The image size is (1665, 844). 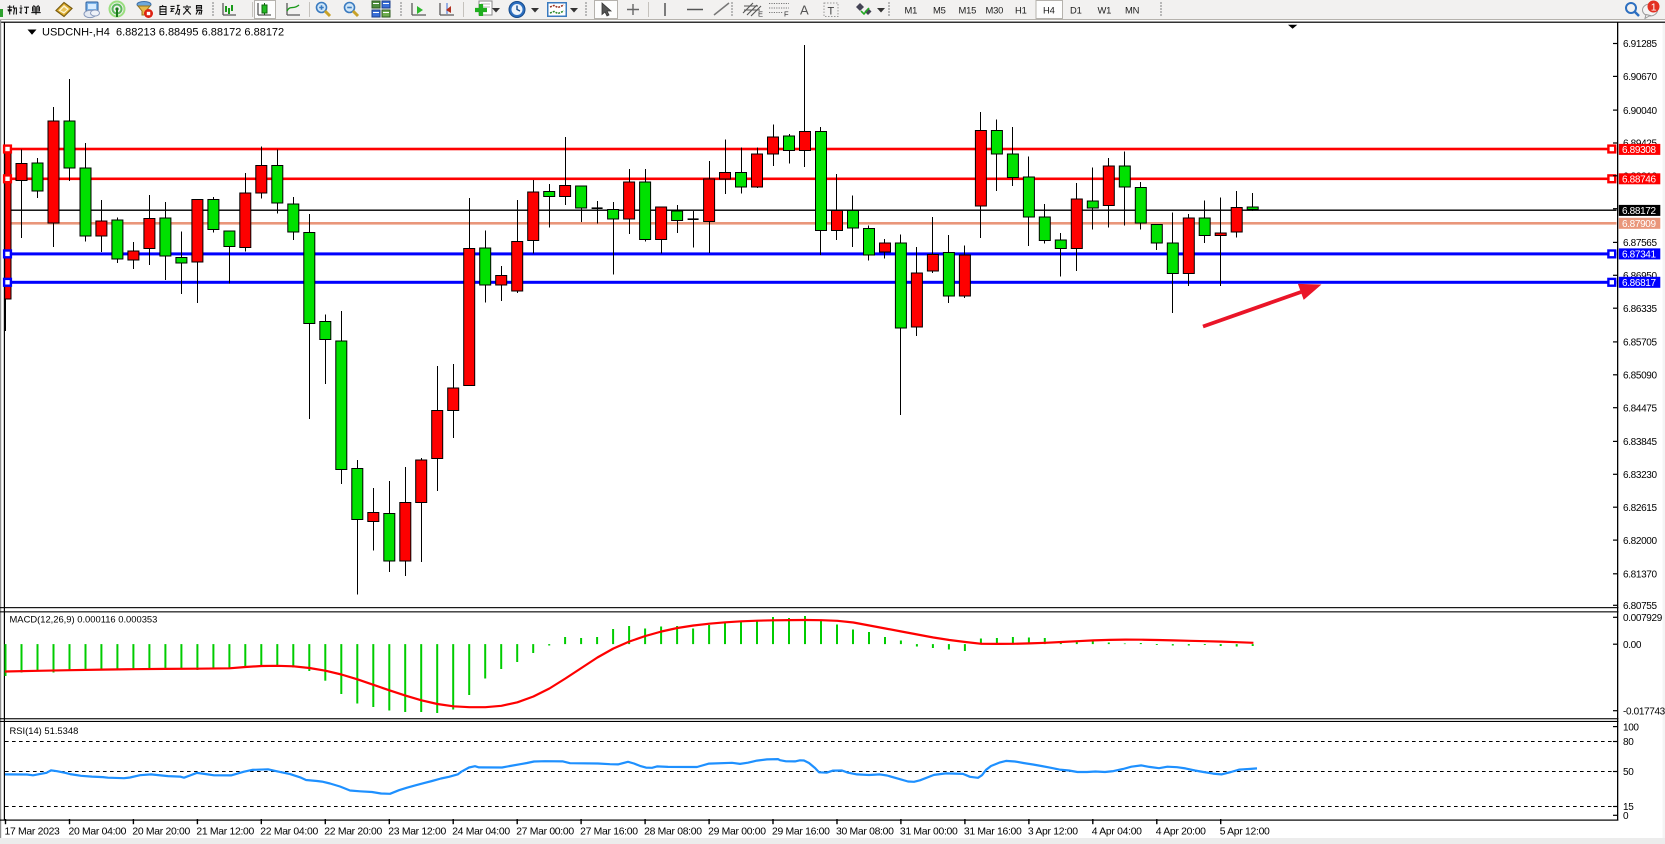 What do you see at coordinates (1639, 224) in the screenshot?
I see `svg-text: 6.87909` at bounding box center [1639, 224].